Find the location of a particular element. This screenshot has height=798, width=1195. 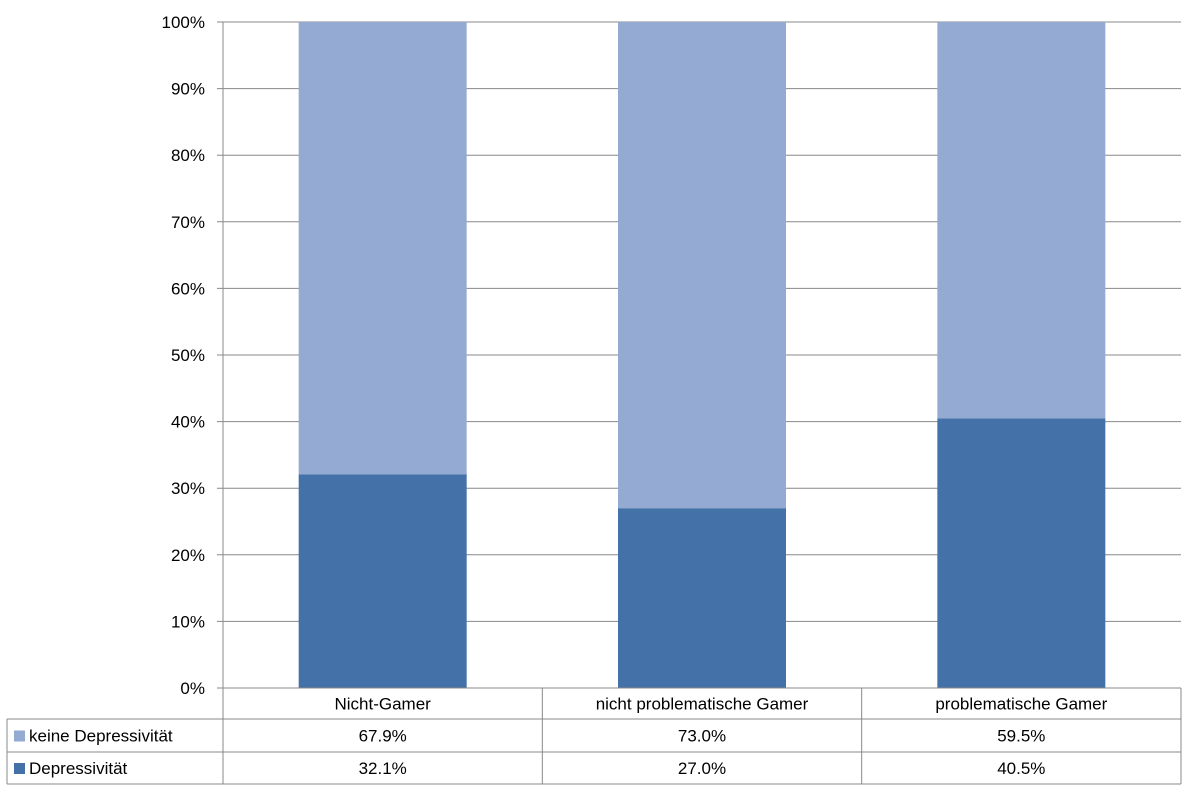

x-category-label: Nicht-Gamer is located at coordinates (382, 704).